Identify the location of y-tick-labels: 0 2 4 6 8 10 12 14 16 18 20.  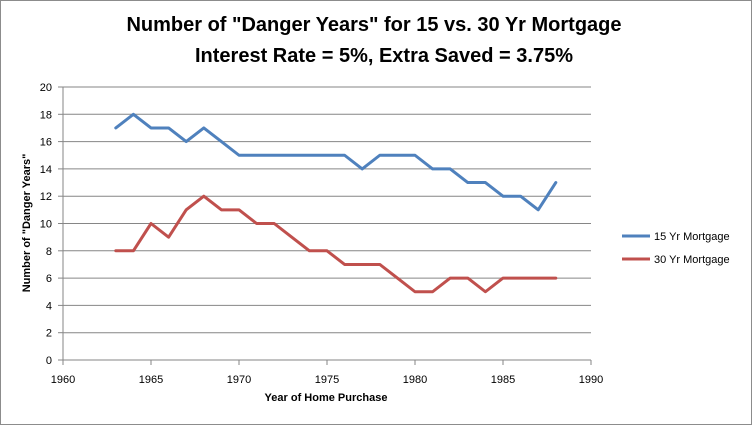
(46, 224).